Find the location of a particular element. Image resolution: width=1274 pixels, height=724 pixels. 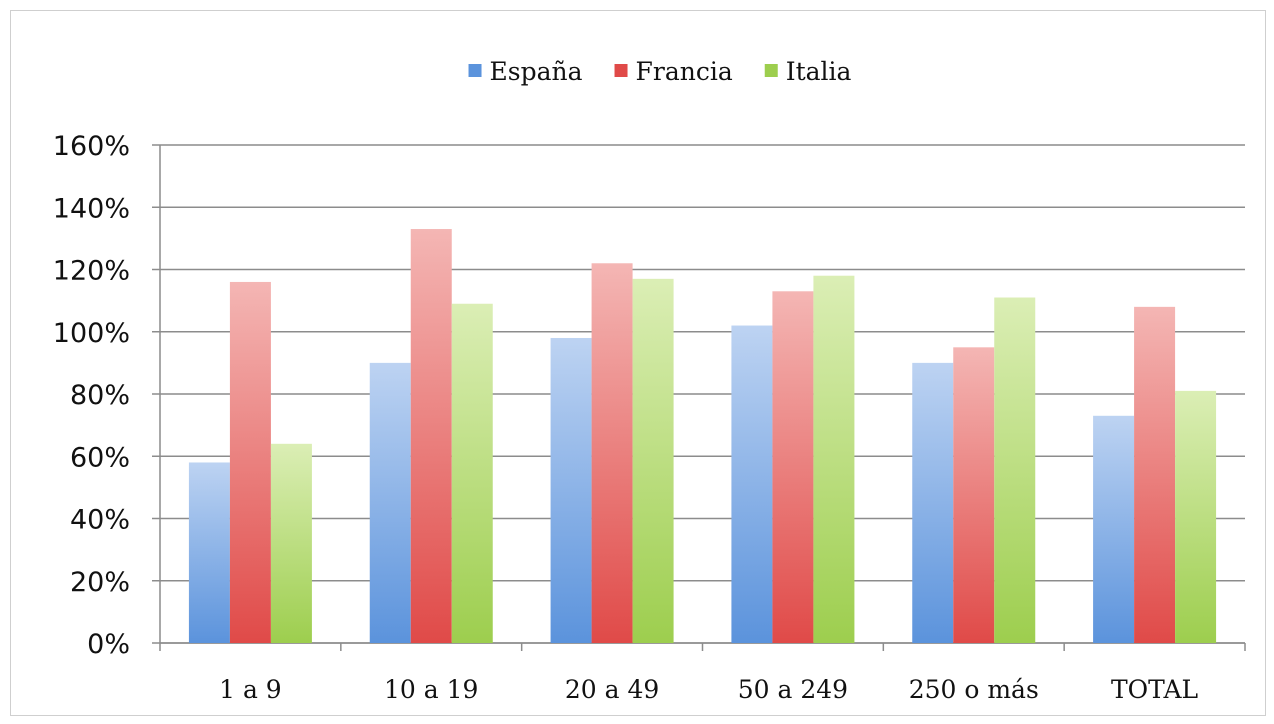

y-tick-label: 120% is located at coordinates (91, 271).